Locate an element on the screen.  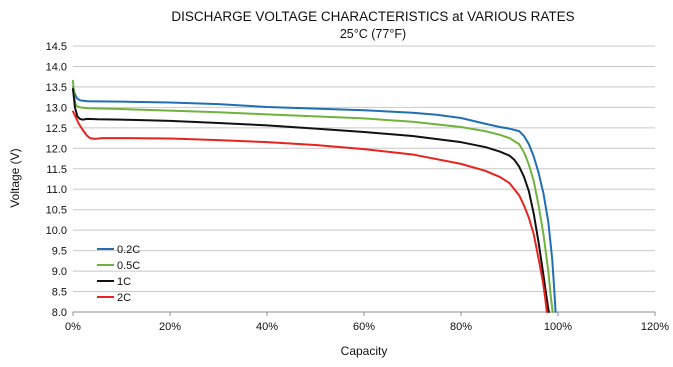
x-tick-label: 0% is located at coordinates (73, 327).